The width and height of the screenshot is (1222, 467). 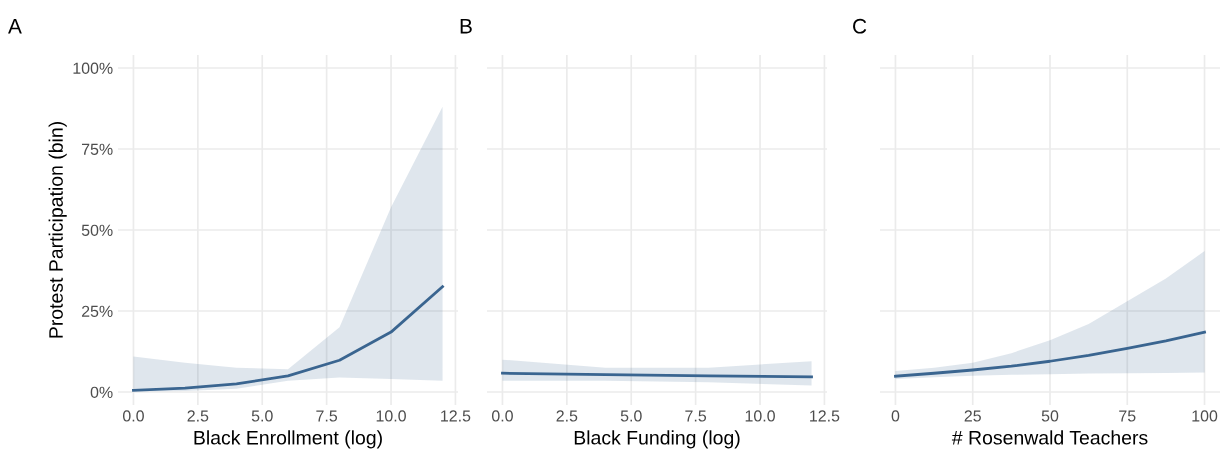 What do you see at coordinates (15, 26) in the screenshot?
I see `chart-title: A` at bounding box center [15, 26].